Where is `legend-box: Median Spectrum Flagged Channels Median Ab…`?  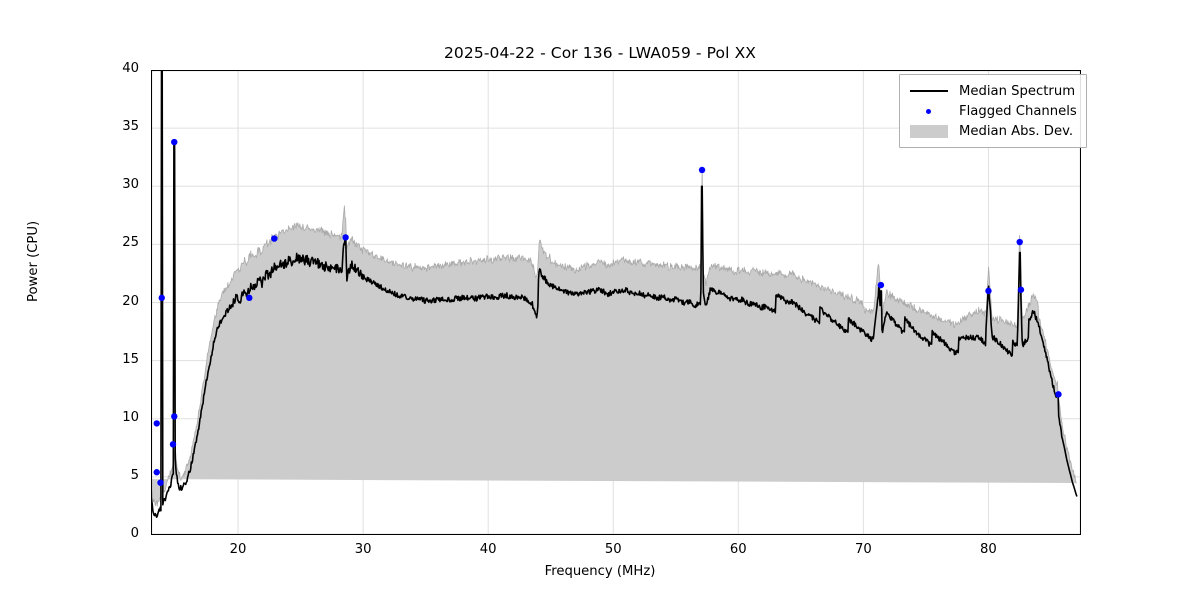
legend-box: Median Spectrum Flagged Channels Median Ab… is located at coordinates (993, 111).